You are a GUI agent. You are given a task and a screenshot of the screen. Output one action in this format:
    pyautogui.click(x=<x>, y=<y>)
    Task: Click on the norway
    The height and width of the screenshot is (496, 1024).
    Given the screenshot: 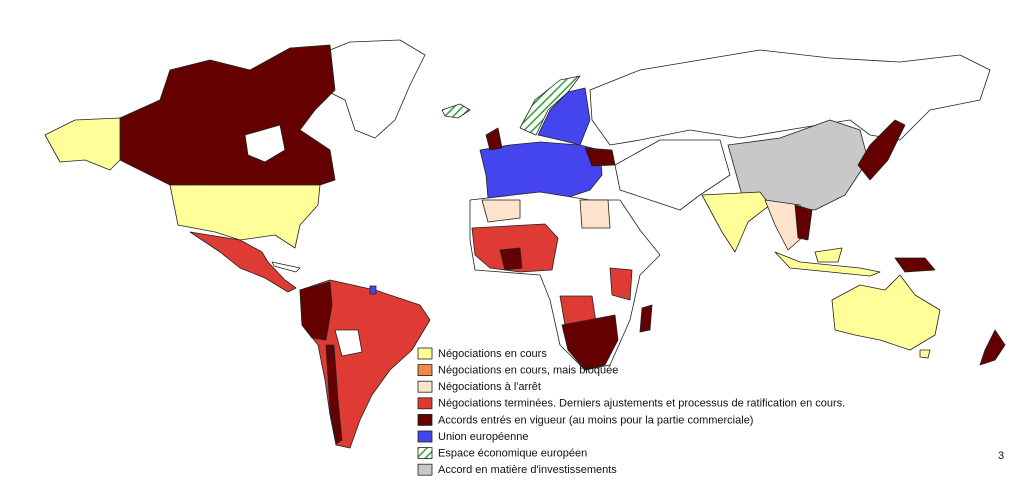 What is the action you would take?
    pyautogui.click(x=550, y=105)
    